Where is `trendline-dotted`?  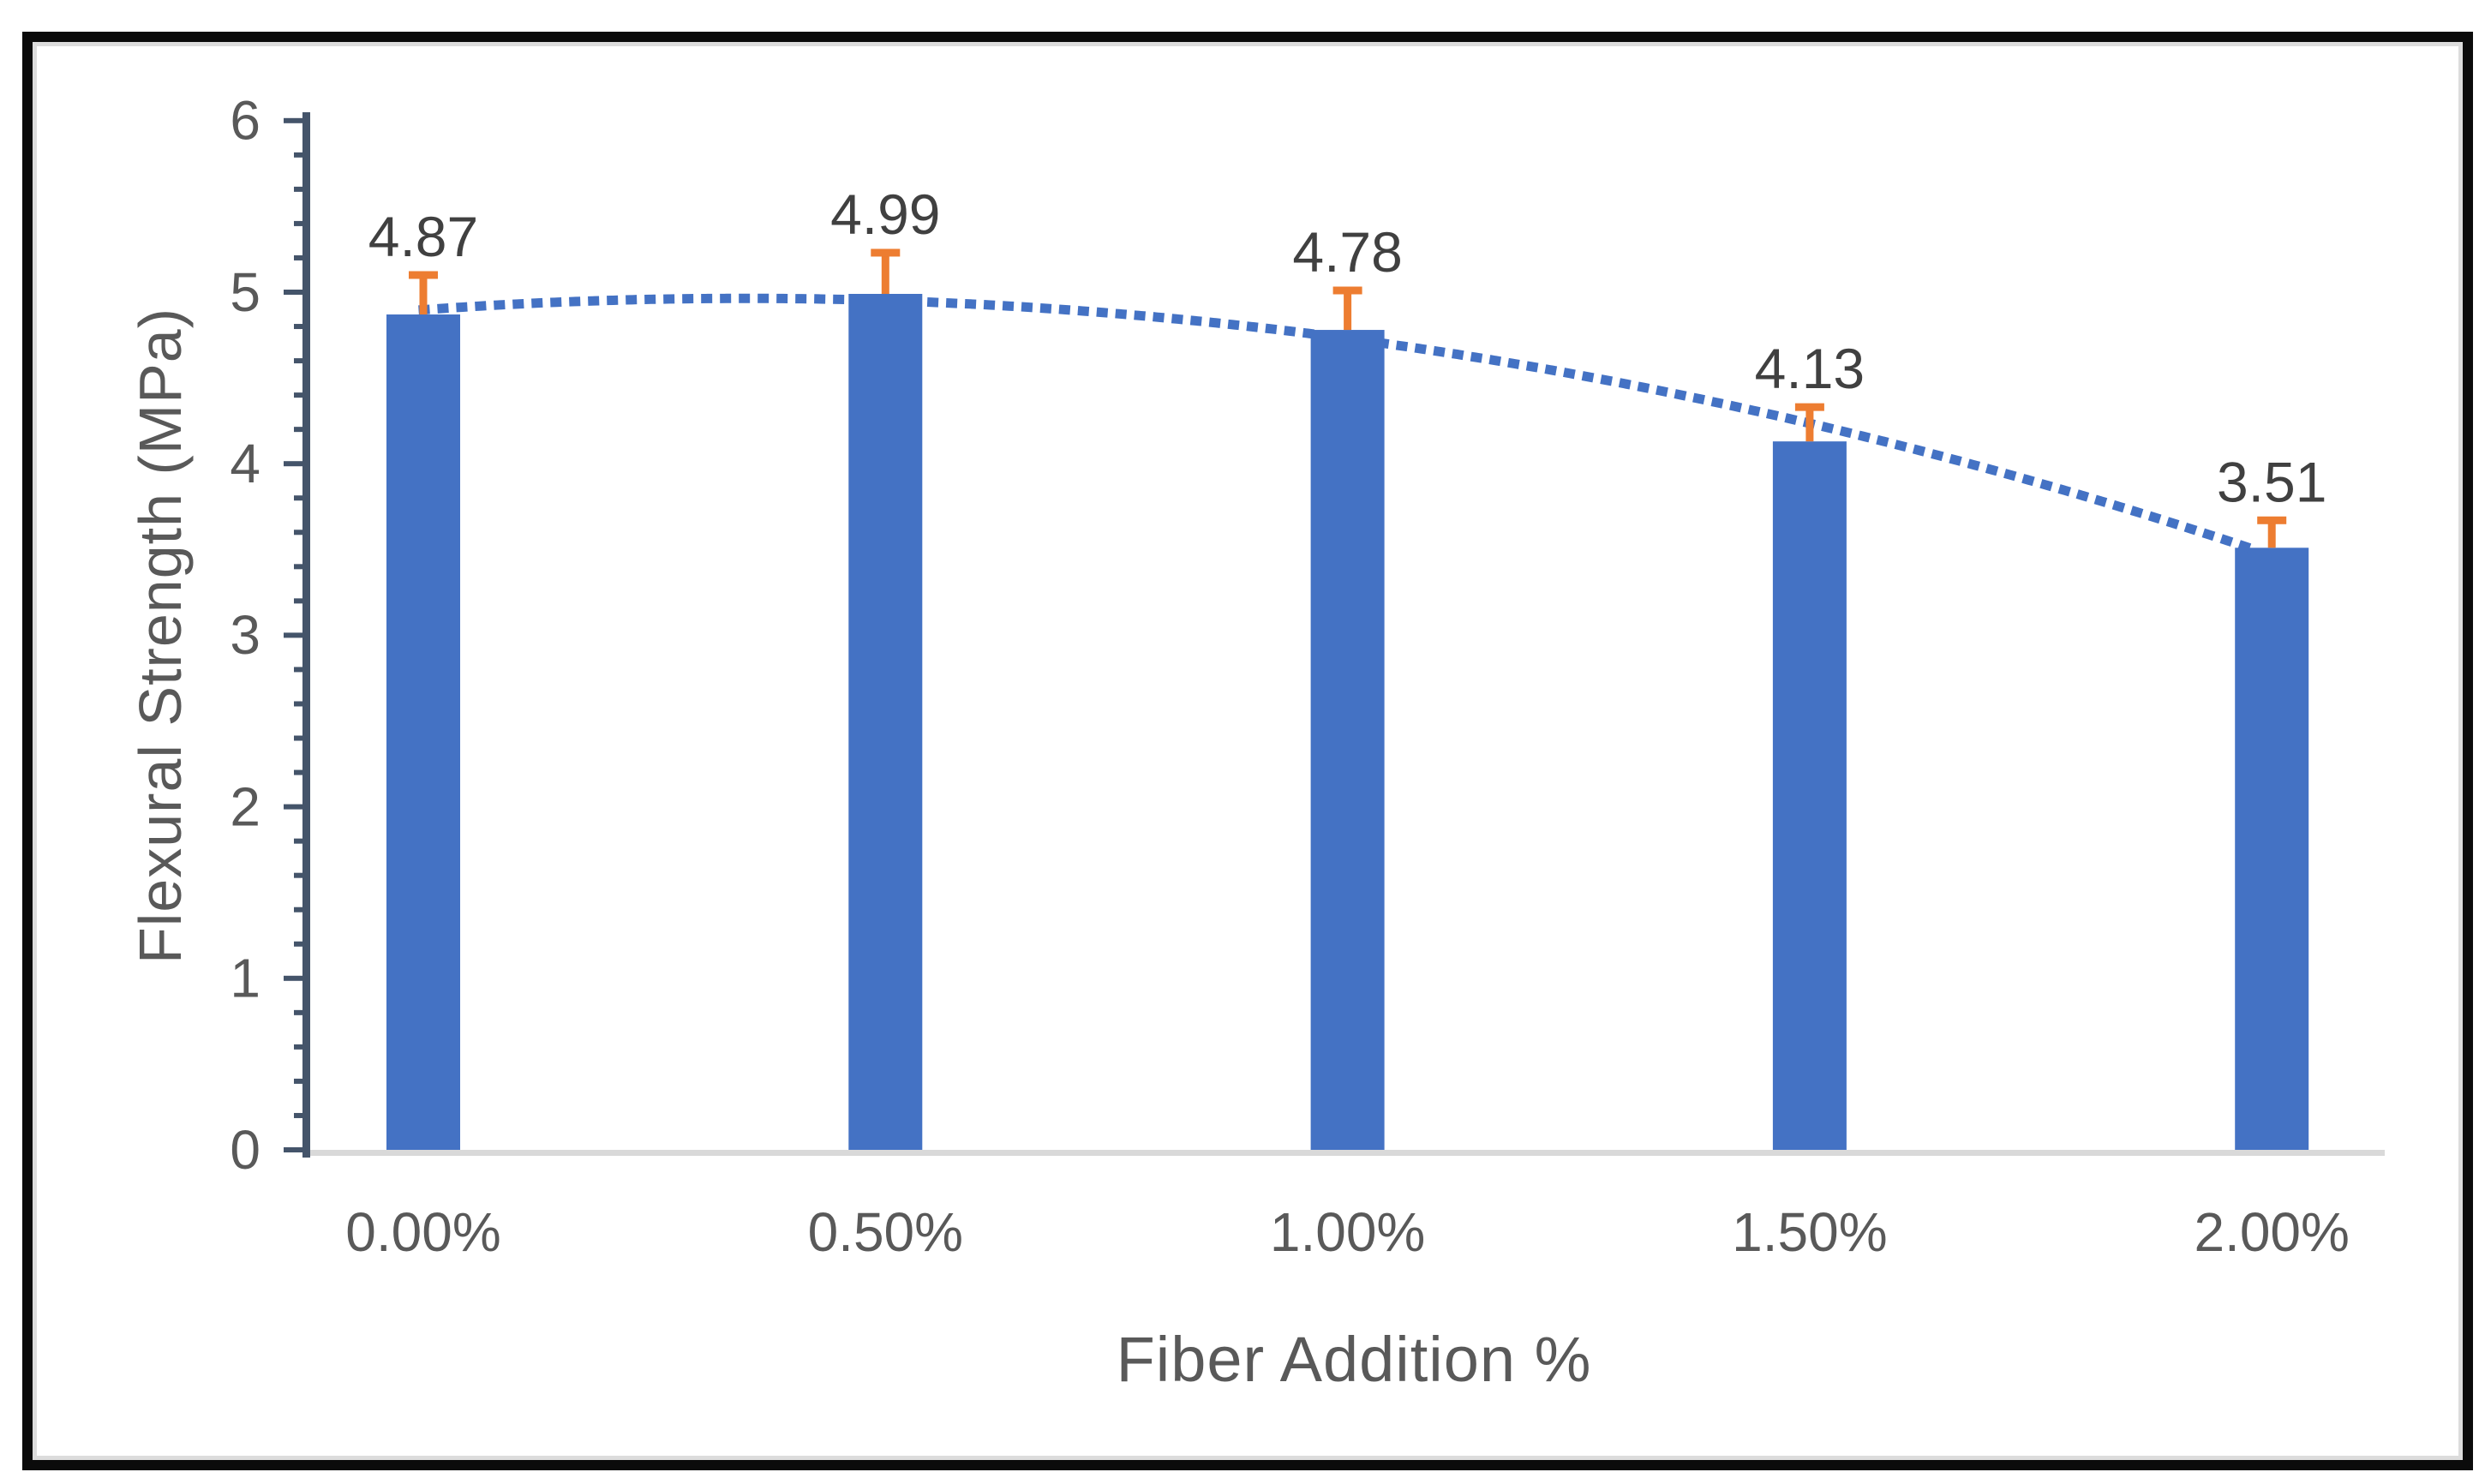 trendline-dotted is located at coordinates (1336, 424).